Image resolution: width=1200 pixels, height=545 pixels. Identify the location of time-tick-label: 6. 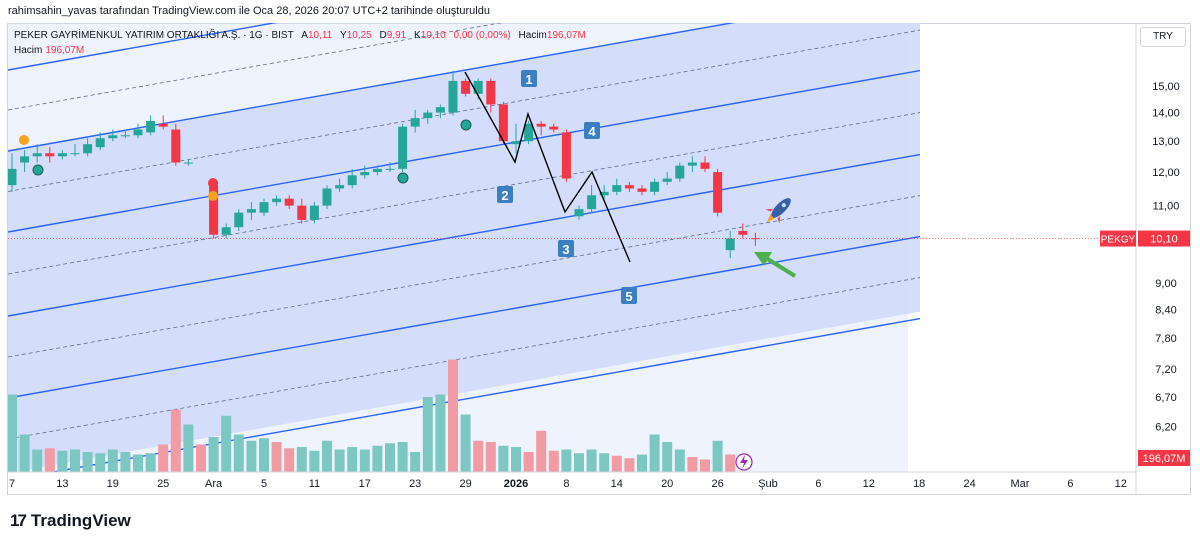
(818, 484).